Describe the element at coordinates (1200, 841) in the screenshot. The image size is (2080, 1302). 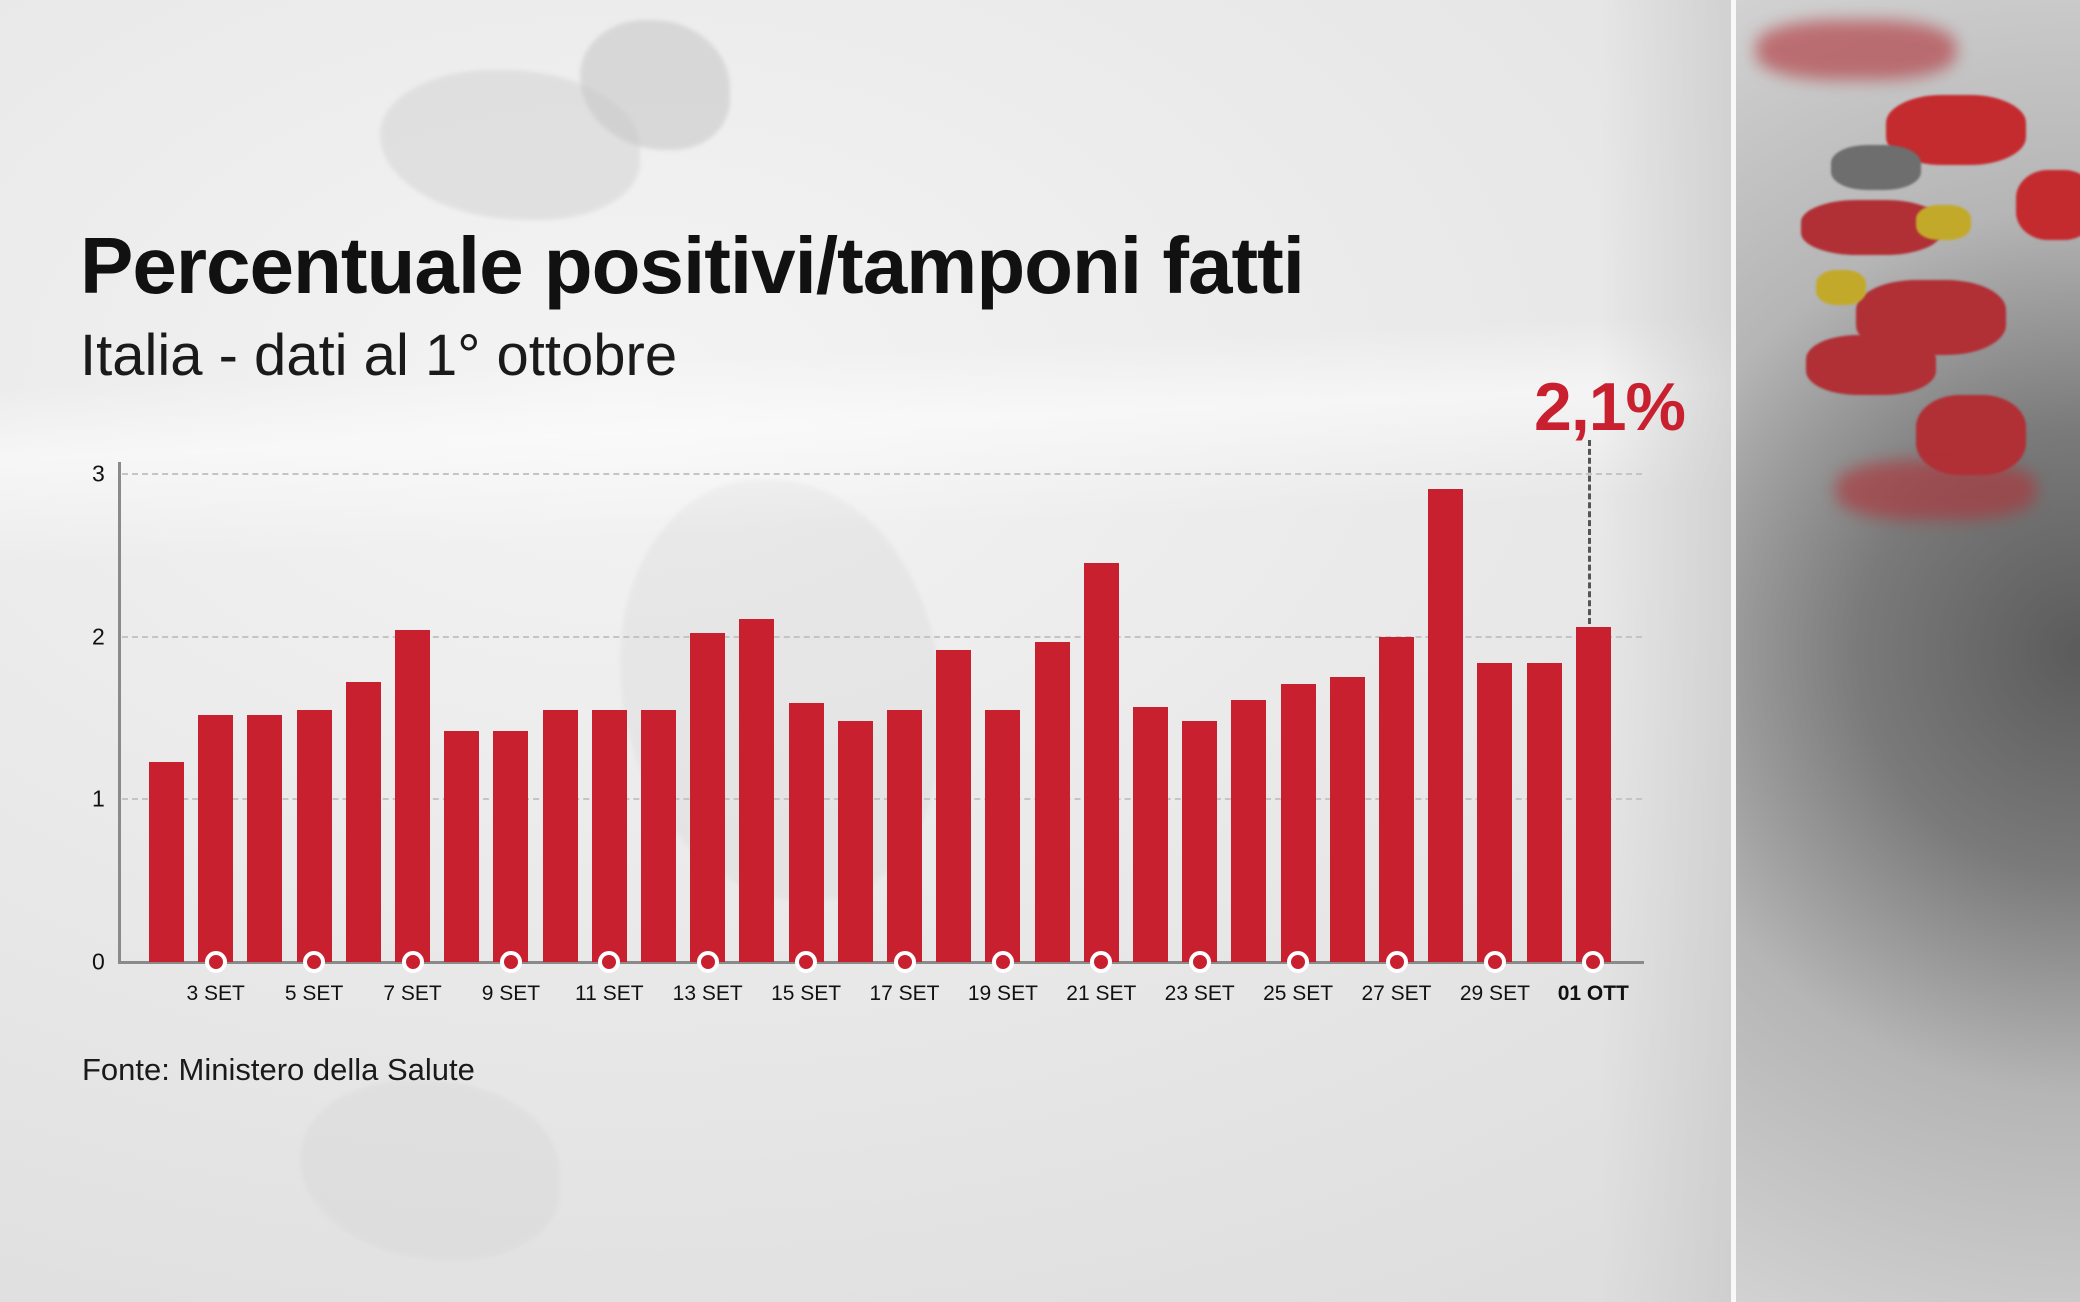
I see `bar-23-set` at that location.